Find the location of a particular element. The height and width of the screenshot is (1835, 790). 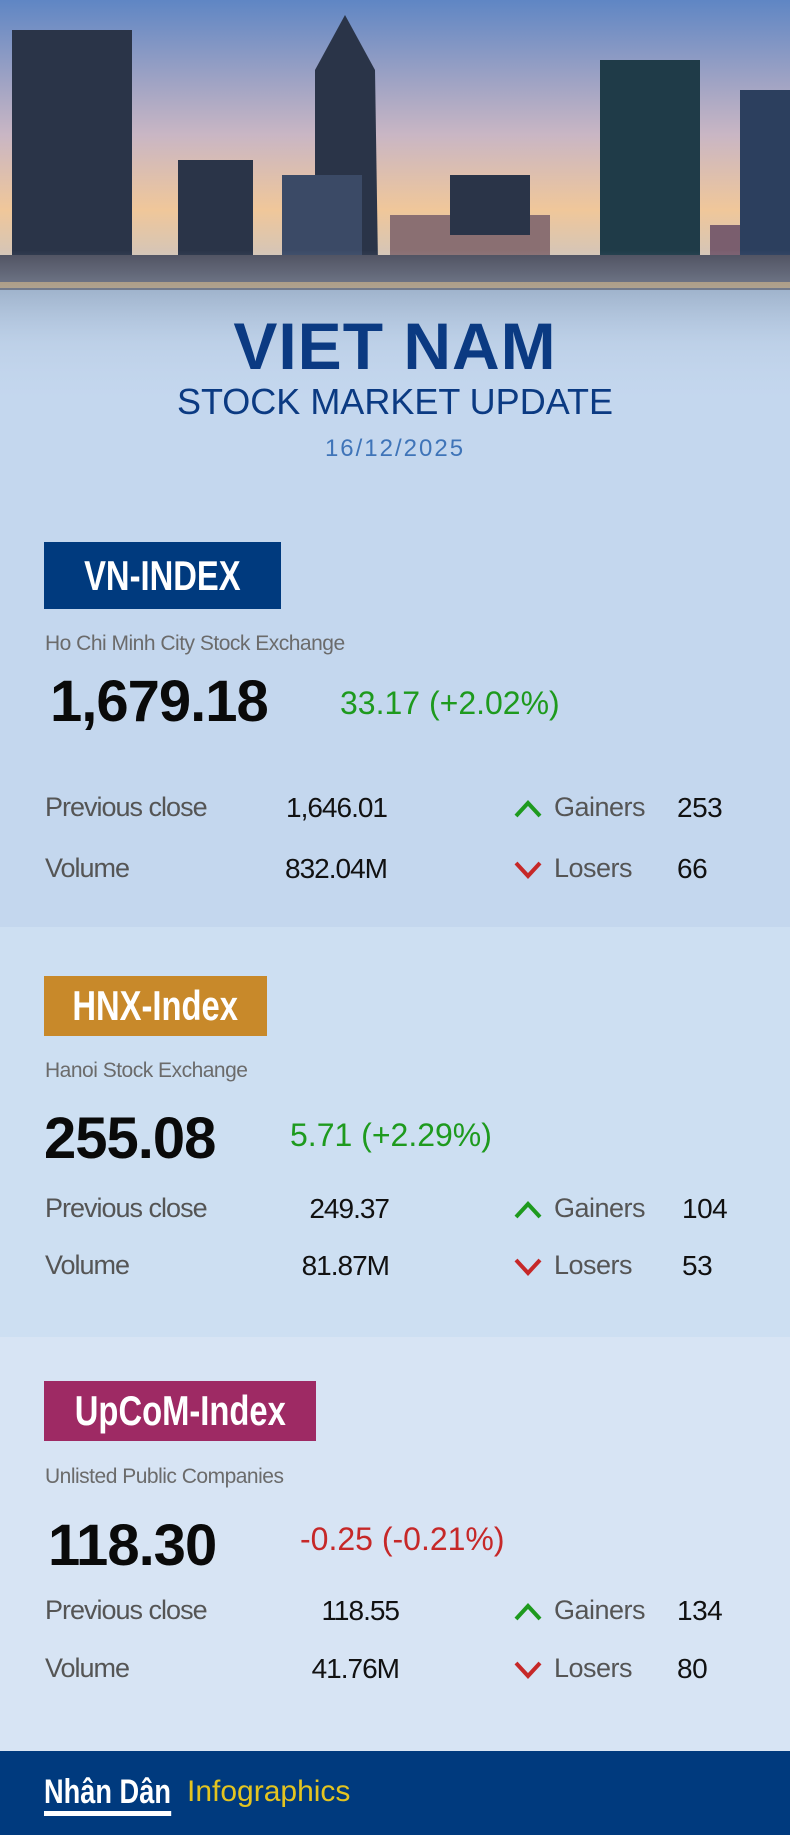

index-value: 118.30 is located at coordinates (132, 1545).